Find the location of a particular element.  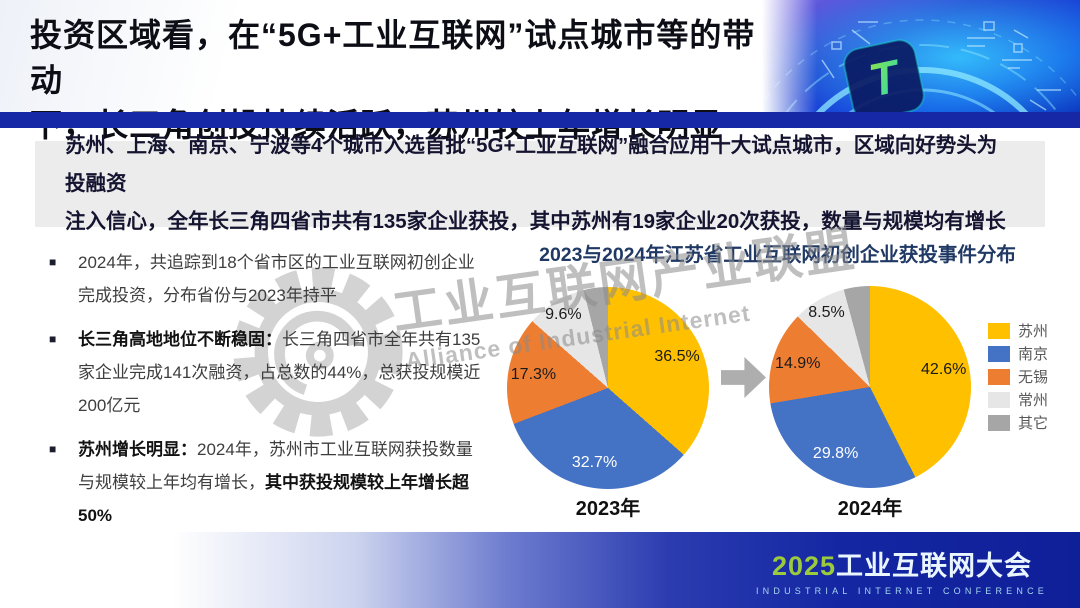

header-divider-bar is located at coordinates (540, 120).